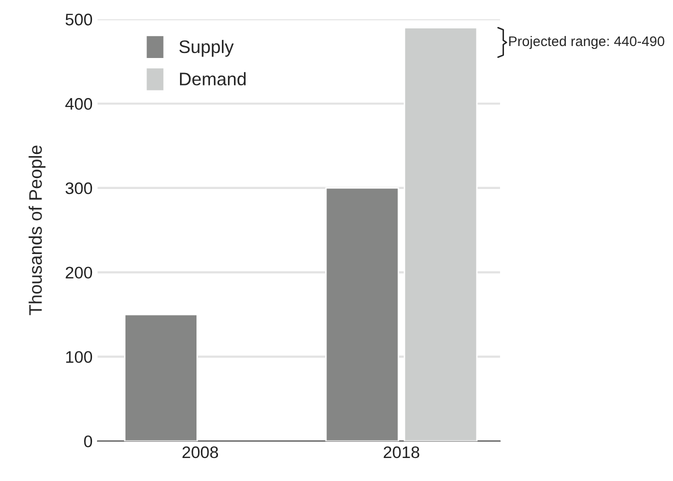  I want to click on legend-label: Supply, so click(206, 48).